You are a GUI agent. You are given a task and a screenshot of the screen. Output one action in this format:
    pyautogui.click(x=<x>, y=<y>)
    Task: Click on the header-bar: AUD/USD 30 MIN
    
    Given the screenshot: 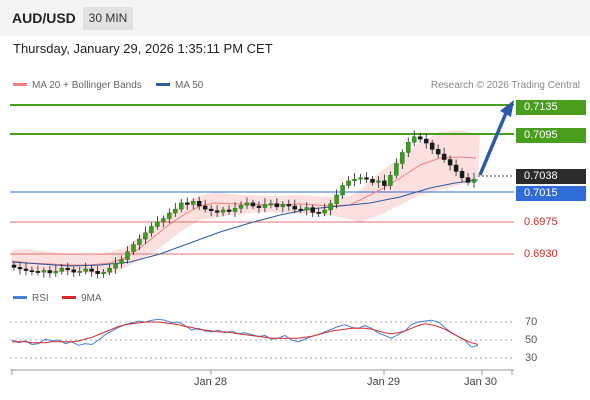 What is the action you would take?
    pyautogui.click(x=295, y=18)
    